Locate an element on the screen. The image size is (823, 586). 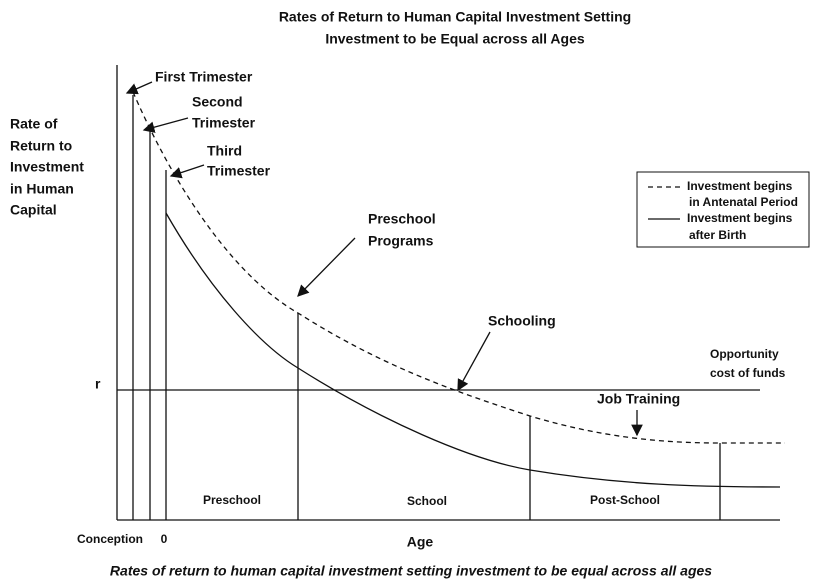
y-axis-label: in Human is located at coordinates (42, 189).